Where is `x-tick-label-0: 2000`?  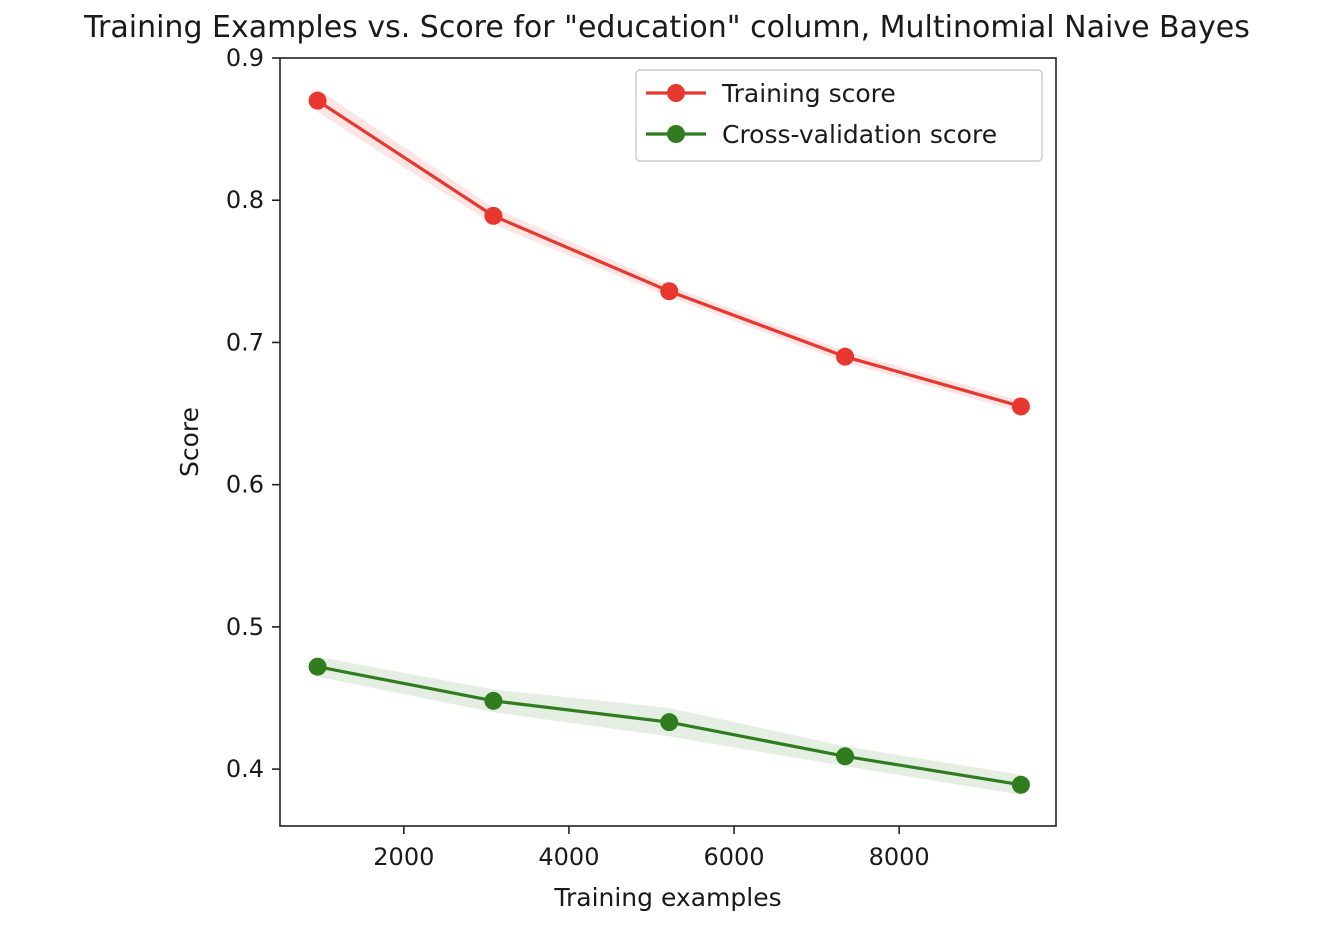 x-tick-label-0: 2000 is located at coordinates (403, 857).